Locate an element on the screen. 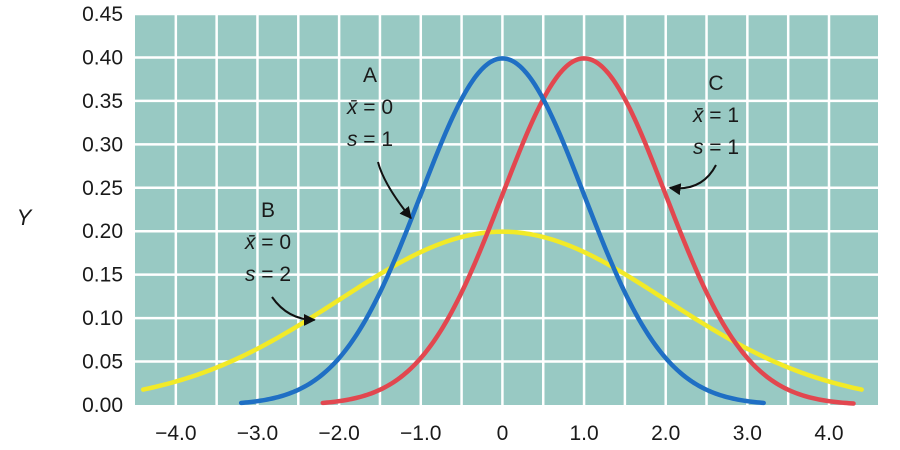 The width and height of the screenshot is (900, 450). x-tick-label: −2.0 is located at coordinates (338, 433).